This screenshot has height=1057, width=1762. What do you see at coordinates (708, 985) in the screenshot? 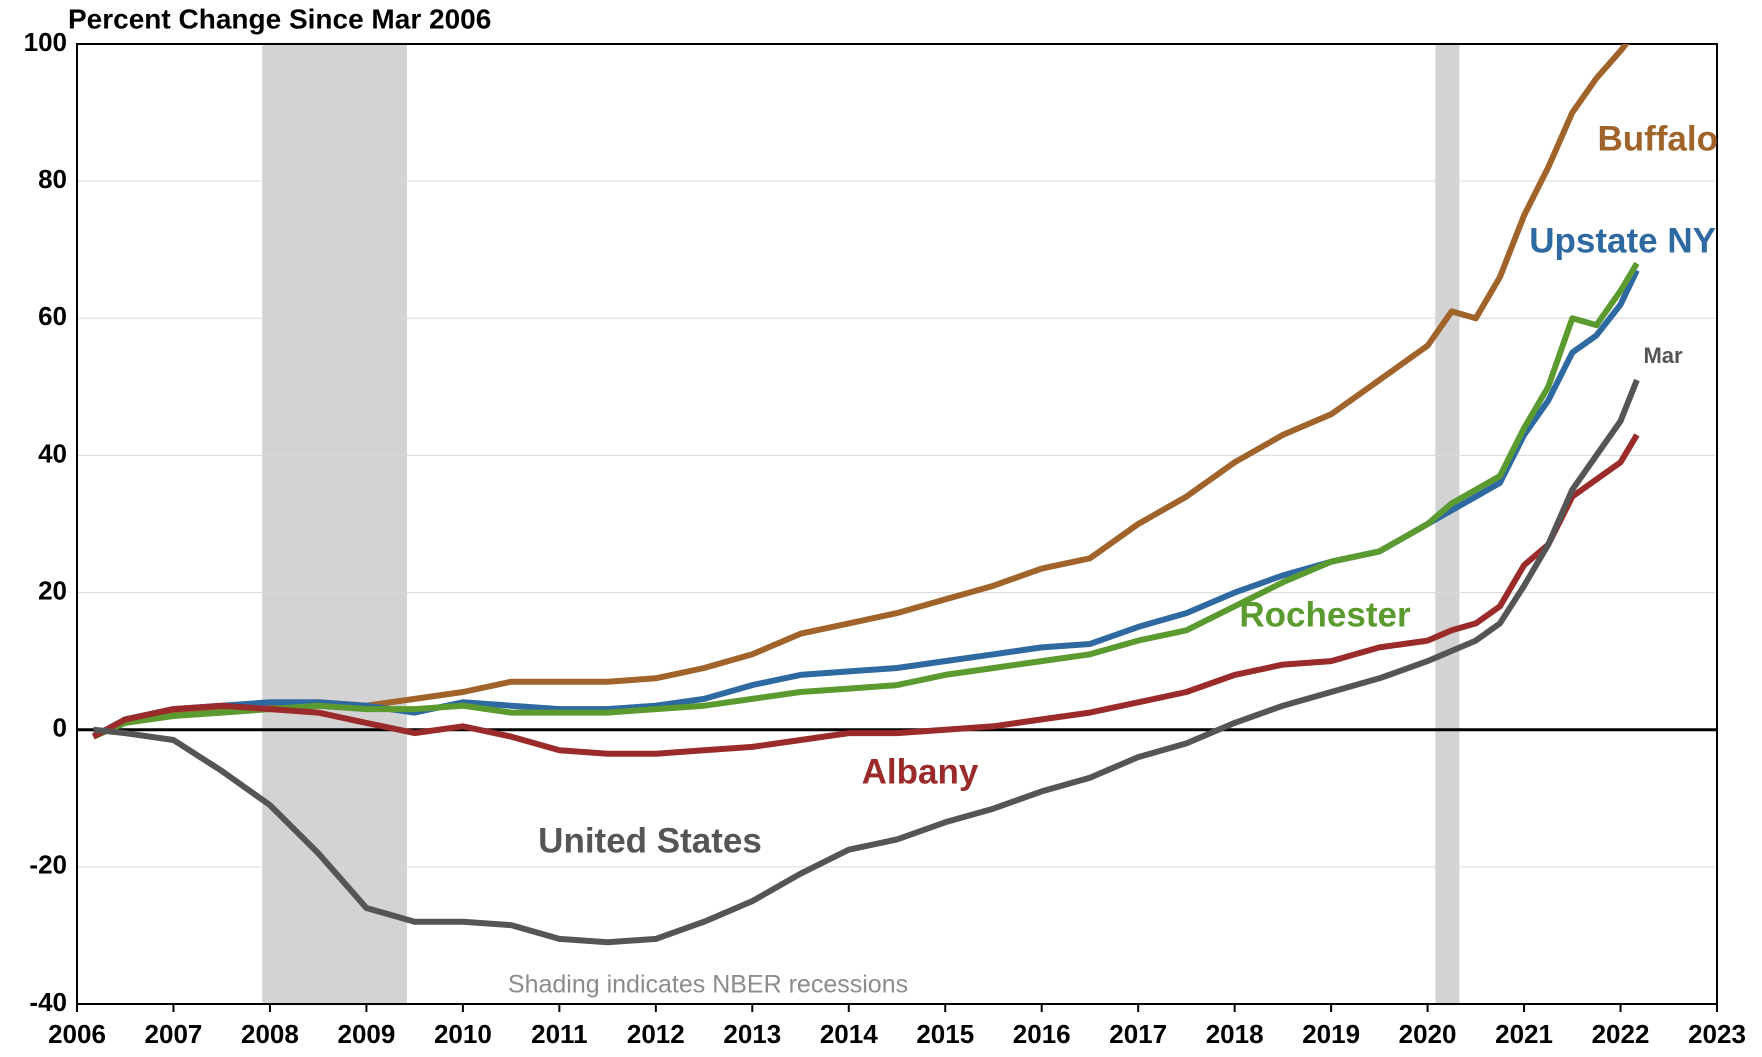
I see `recession-note: Shading indicates NBER recessions` at bounding box center [708, 985].